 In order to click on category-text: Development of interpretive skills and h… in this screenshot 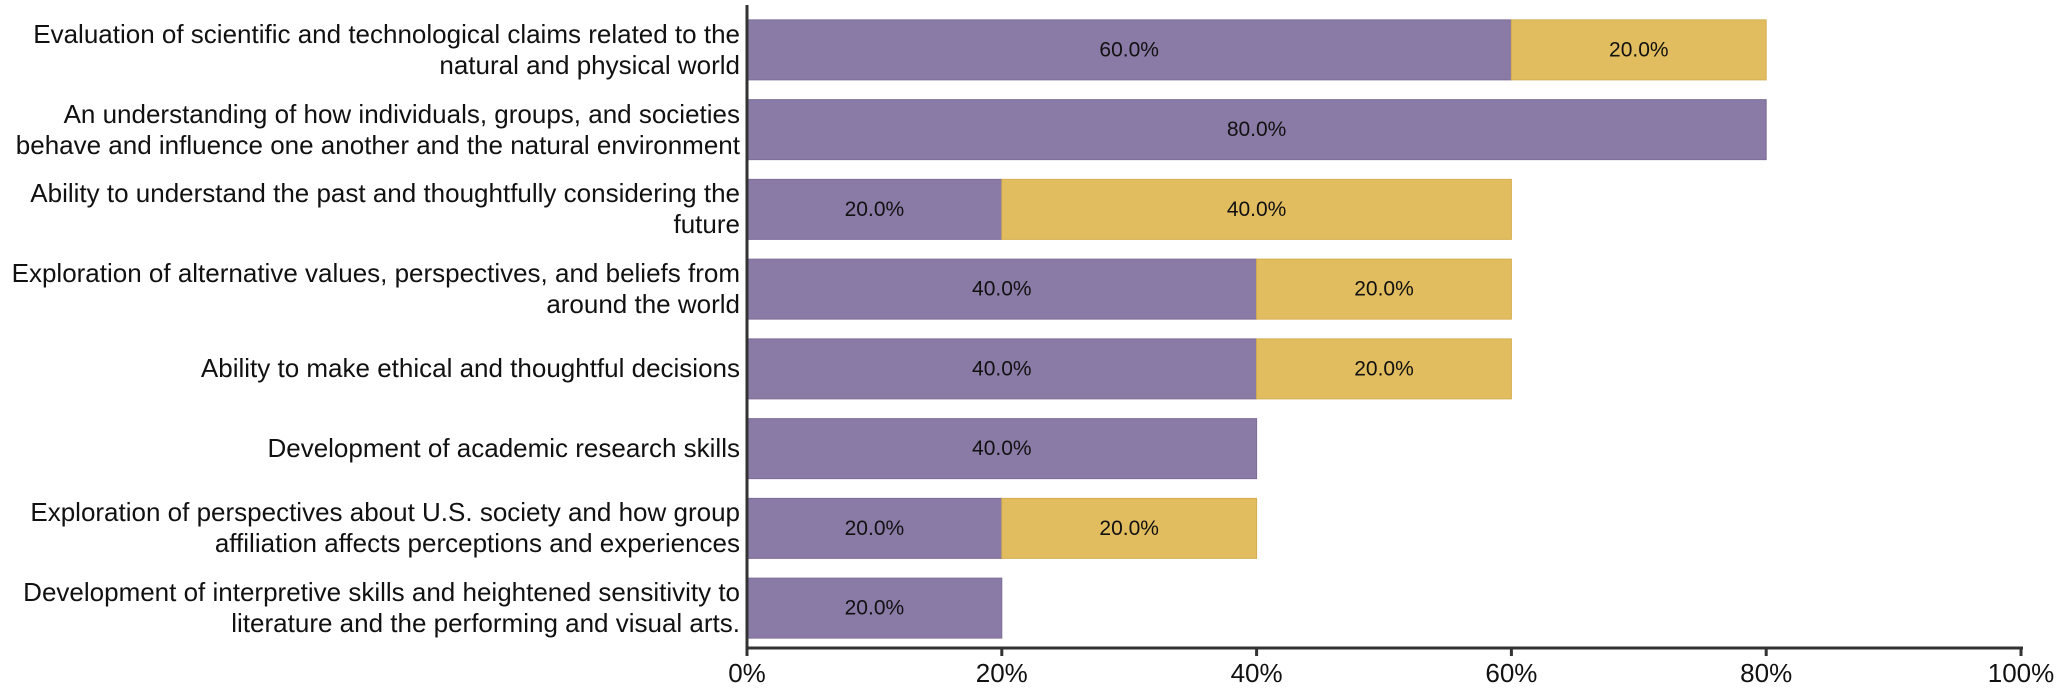, I will do `click(381, 608)`.